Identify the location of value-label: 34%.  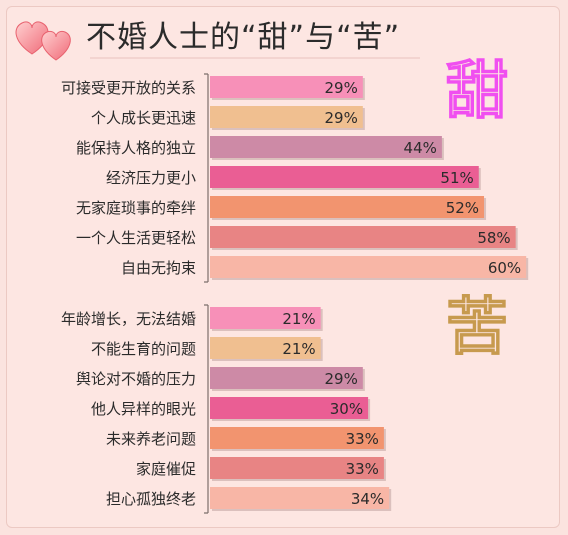
(367, 499).